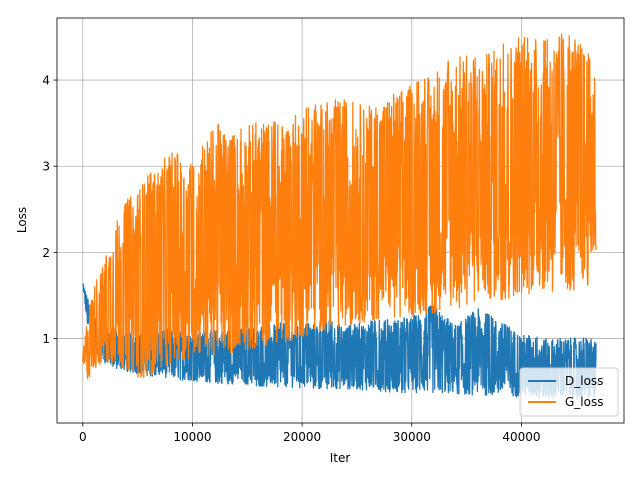 The image size is (640, 484). What do you see at coordinates (83, 437) in the screenshot?
I see `x-tick-label: 0` at bounding box center [83, 437].